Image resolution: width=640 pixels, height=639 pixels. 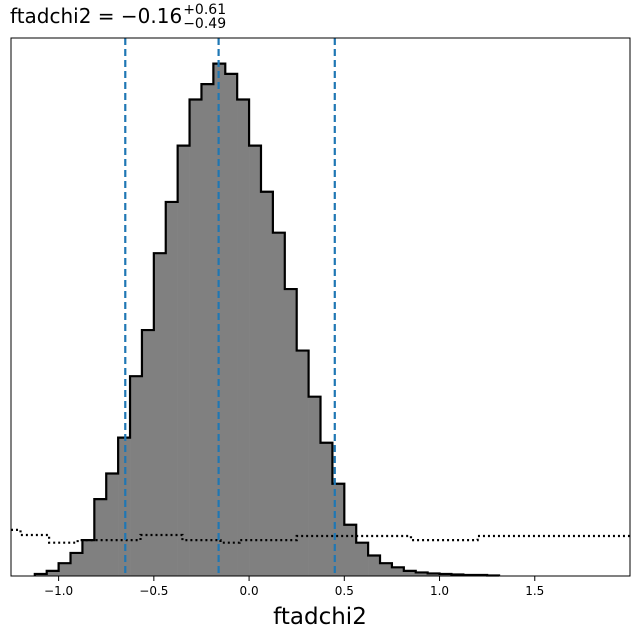 I want to click on prior-dotted-line, so click(x=320, y=536).